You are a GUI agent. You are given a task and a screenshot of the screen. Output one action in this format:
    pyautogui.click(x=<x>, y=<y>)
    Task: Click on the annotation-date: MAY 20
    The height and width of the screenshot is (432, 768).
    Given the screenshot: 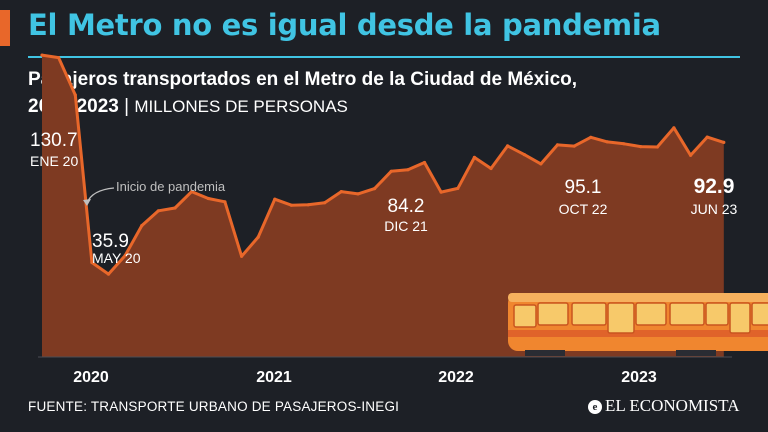 What is the action you would take?
    pyautogui.click(x=116, y=258)
    